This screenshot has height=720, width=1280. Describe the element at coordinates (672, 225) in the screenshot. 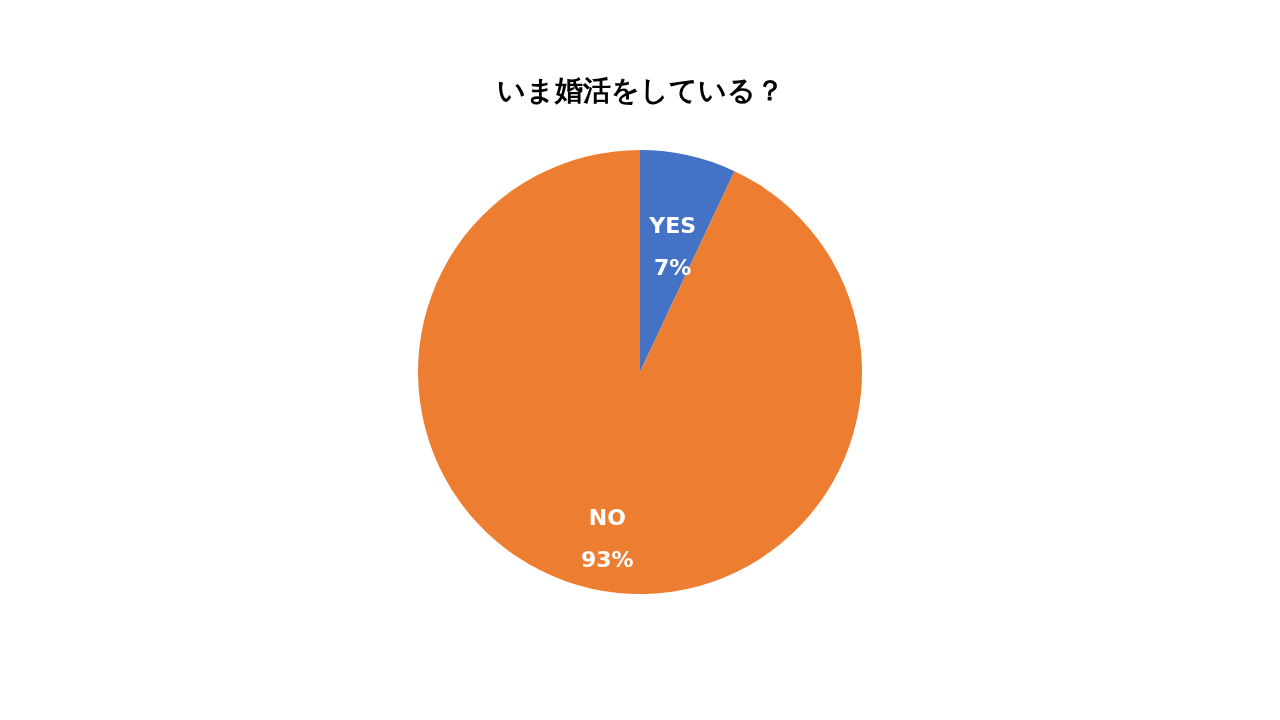

I see `slice-label: YES` at that location.